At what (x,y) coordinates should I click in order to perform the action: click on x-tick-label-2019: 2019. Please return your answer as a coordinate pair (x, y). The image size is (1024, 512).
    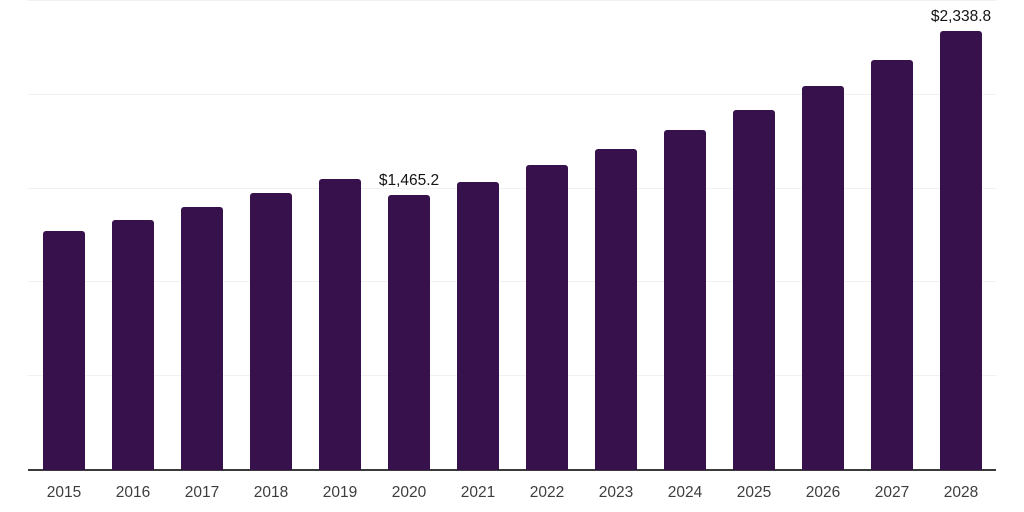
    Looking at the image, I should click on (340, 492).